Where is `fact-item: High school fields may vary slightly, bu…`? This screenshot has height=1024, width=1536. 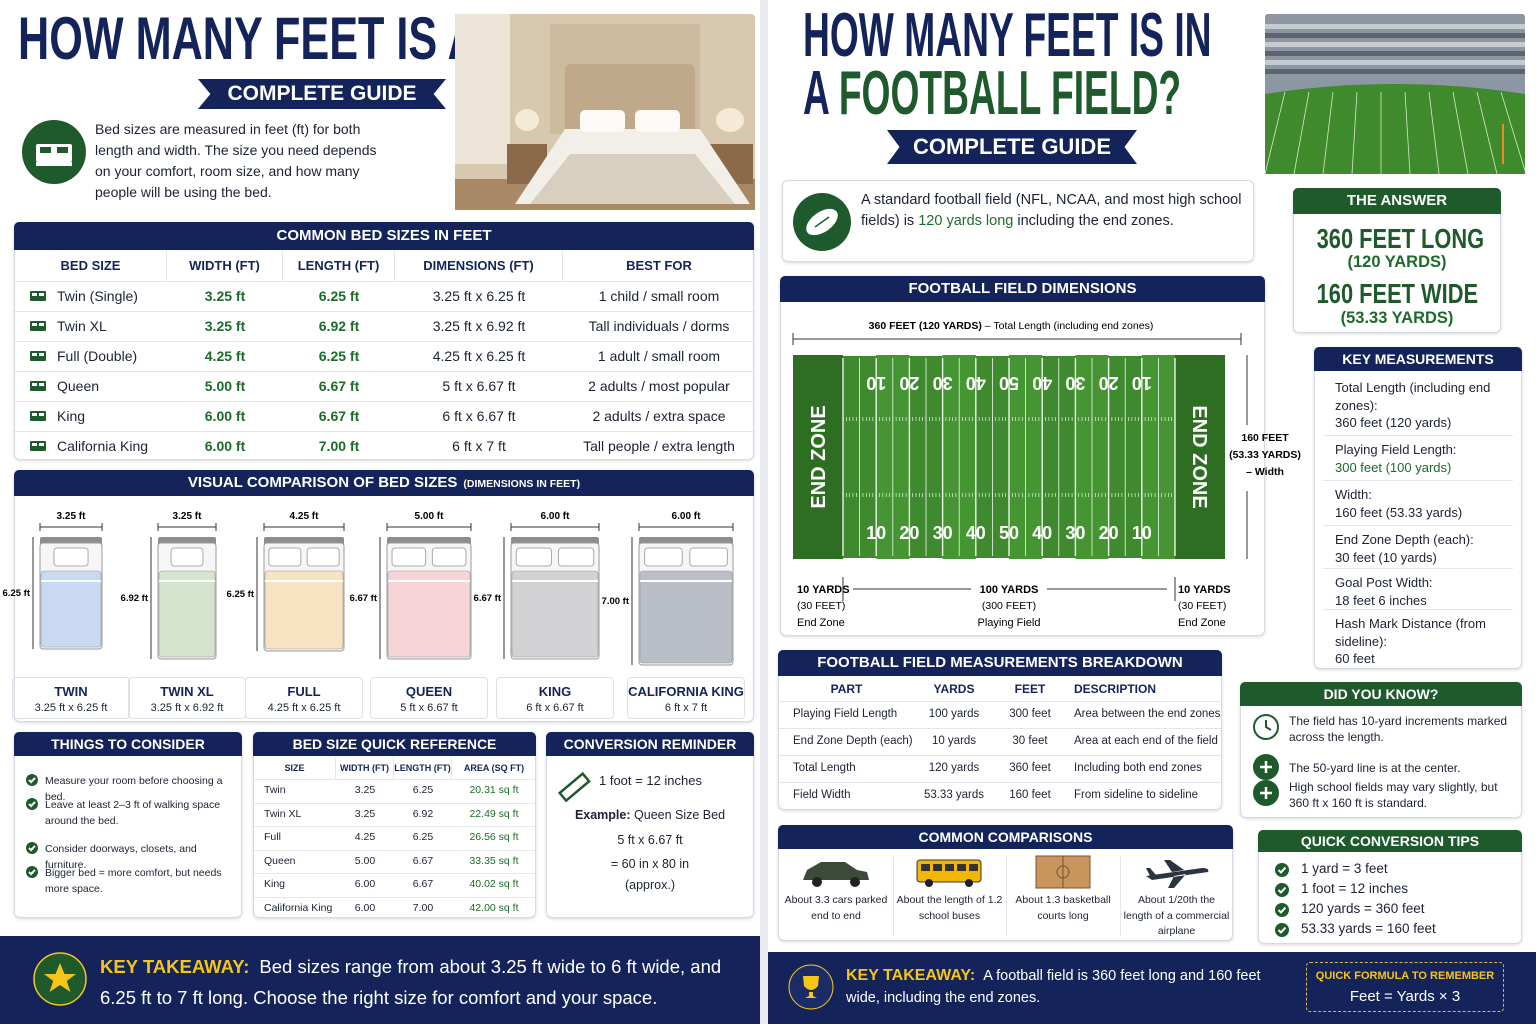
fact-item: High school fields may vary slightly, bu… is located at coordinates (1393, 795).